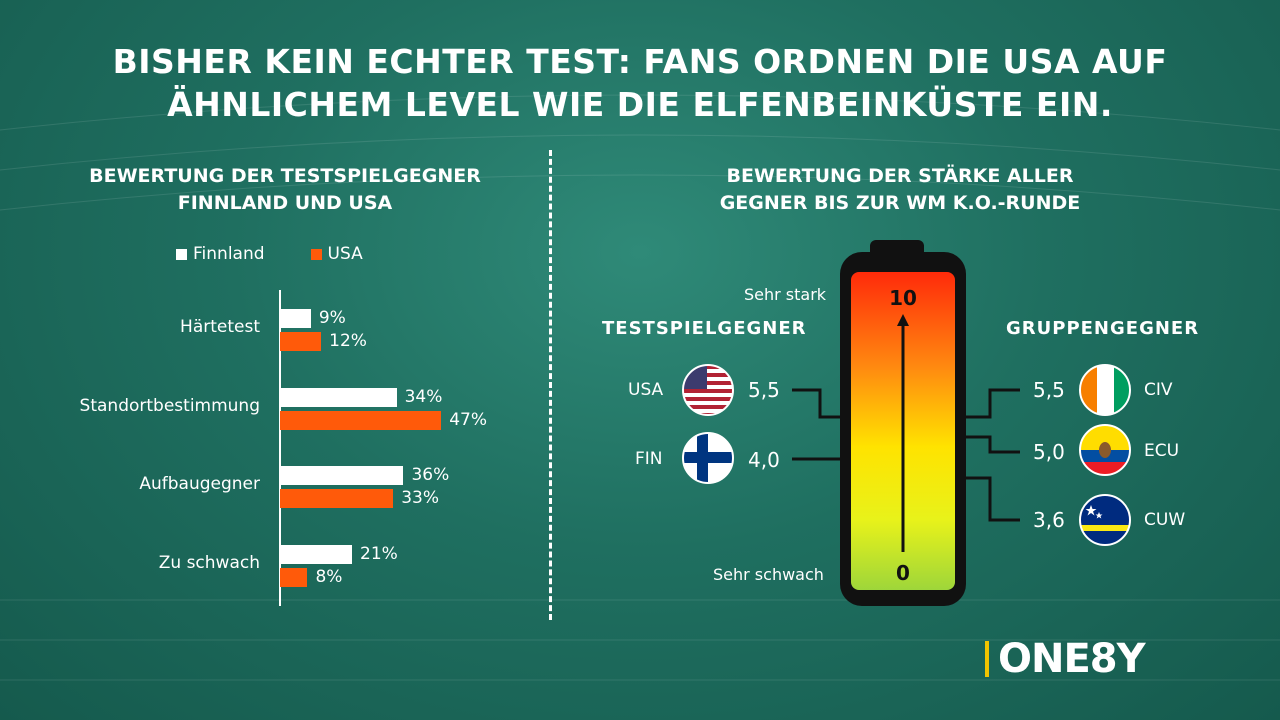 This screenshot has height=720, width=1280. I want to click on category-label: Aufbaugegner, so click(199, 484).